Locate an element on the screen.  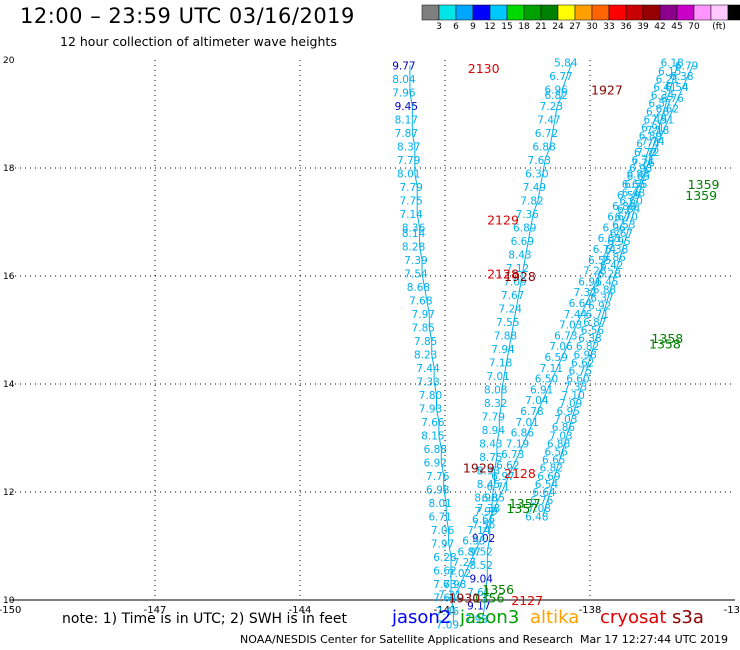
wave-height-label: 6.67 is located at coordinates (618, 218).